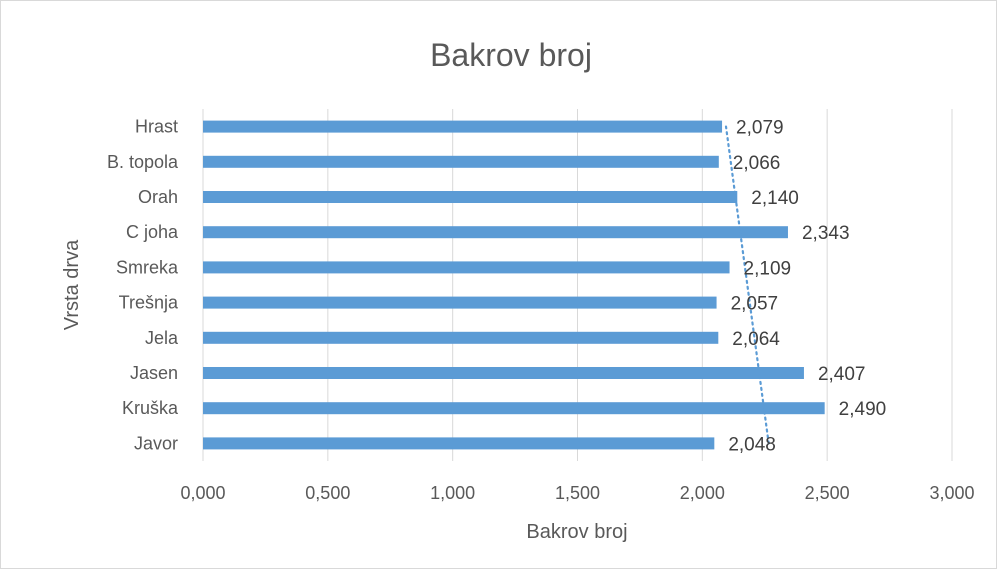  I want to click on x-tick-label: 2,500, so click(827, 493).